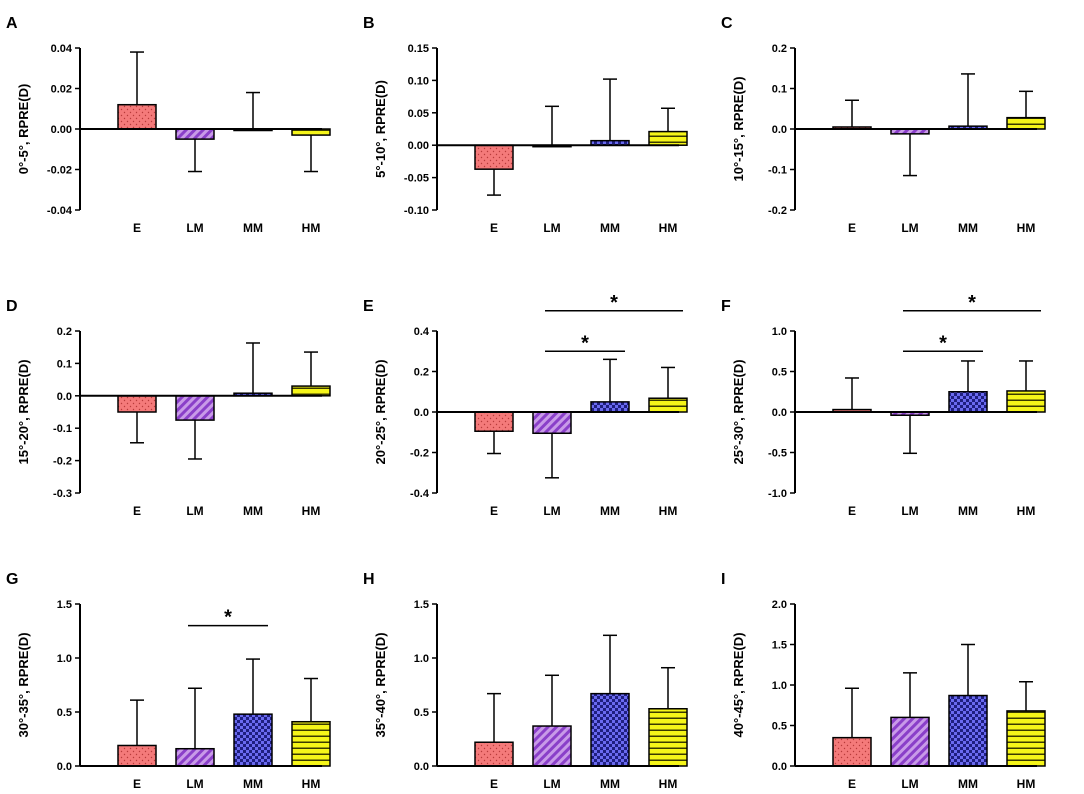  I want to click on y-tick-label: 0.10, so click(418, 81).